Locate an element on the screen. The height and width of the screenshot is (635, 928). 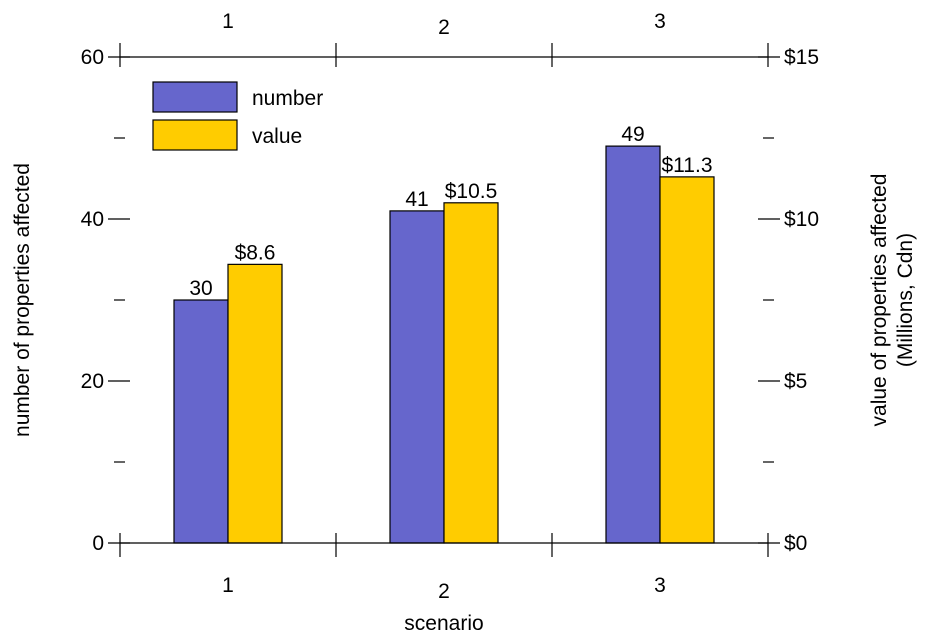
right-axis-title-line-2: (Millions, Cdn) is located at coordinates (905, 300).